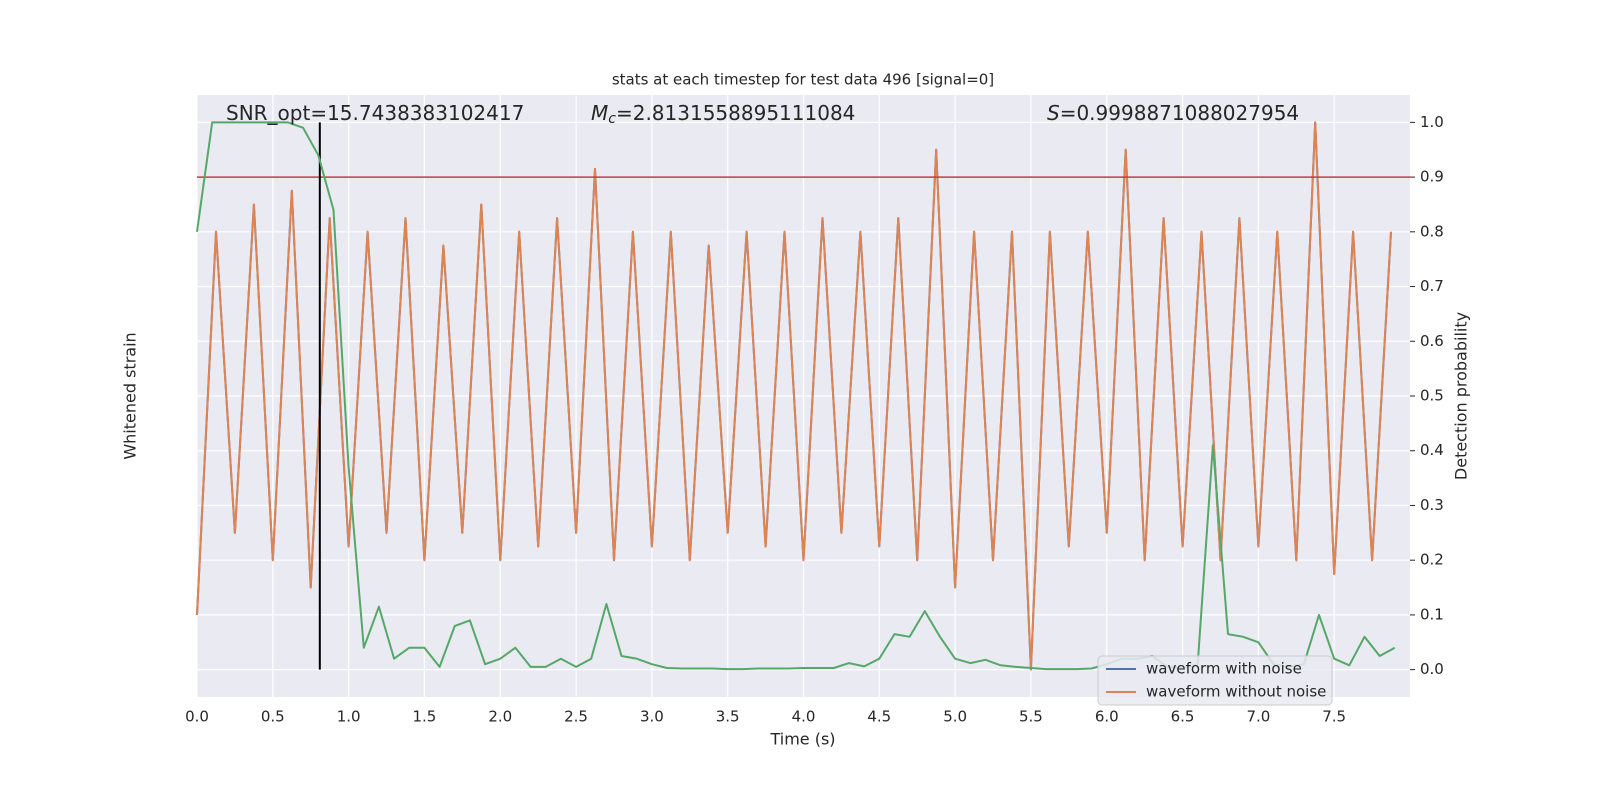 Image resolution: width=1600 pixels, height=800 pixels. Describe the element at coordinates (879, 717) in the screenshot. I see `x-tick-label: 4.5` at that location.